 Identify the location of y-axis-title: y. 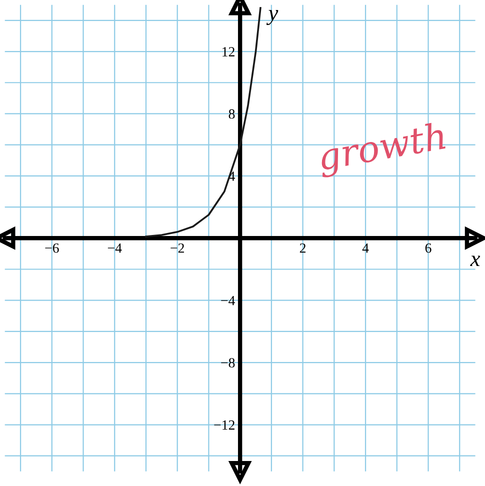
(272, 18).